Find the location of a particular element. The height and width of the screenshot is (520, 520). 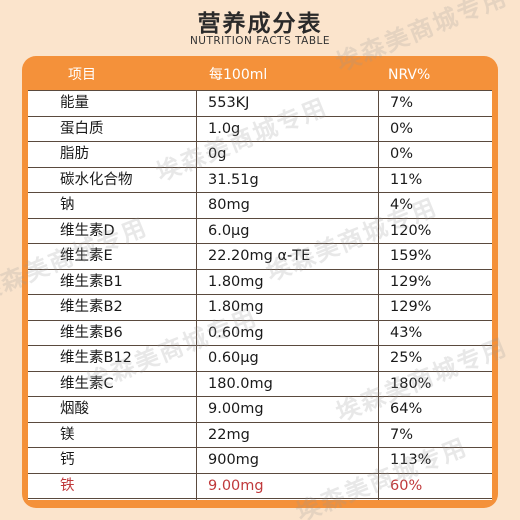

cell-item: 维生素B1 is located at coordinates (91, 281).